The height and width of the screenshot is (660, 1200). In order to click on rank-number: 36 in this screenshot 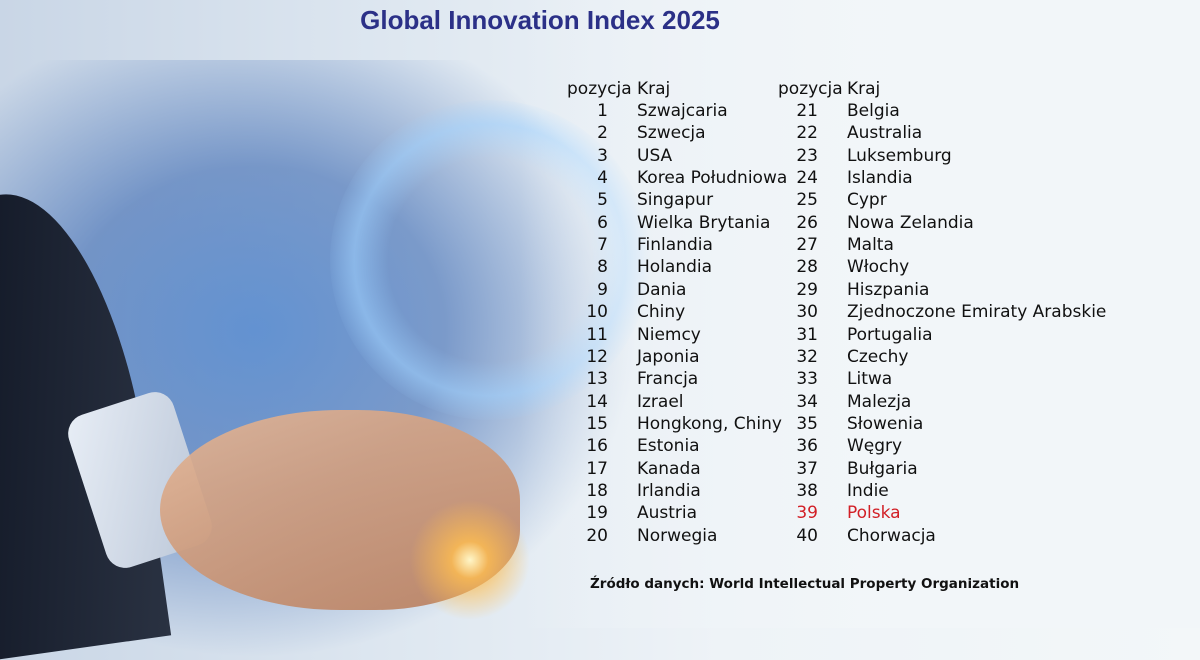, I will do `click(807, 446)`.